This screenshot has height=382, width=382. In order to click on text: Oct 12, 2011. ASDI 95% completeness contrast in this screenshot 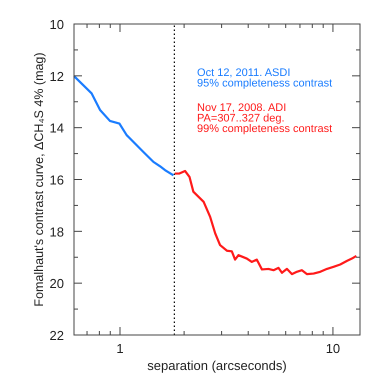, I will do `click(264, 78)`.